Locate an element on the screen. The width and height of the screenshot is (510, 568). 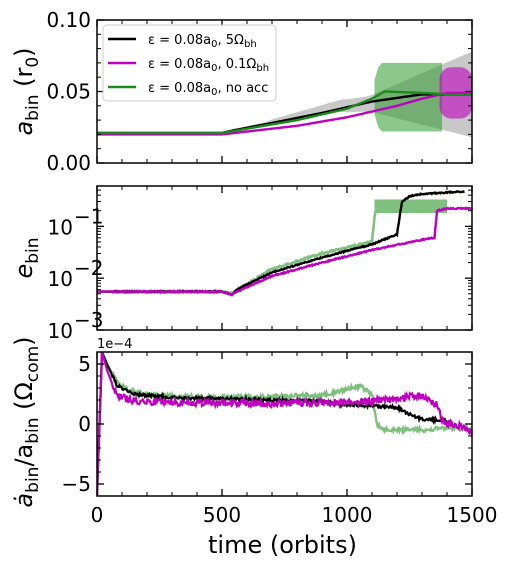
legend-label-3: ε = 0.08a0, no acc is located at coordinates (208, 89).